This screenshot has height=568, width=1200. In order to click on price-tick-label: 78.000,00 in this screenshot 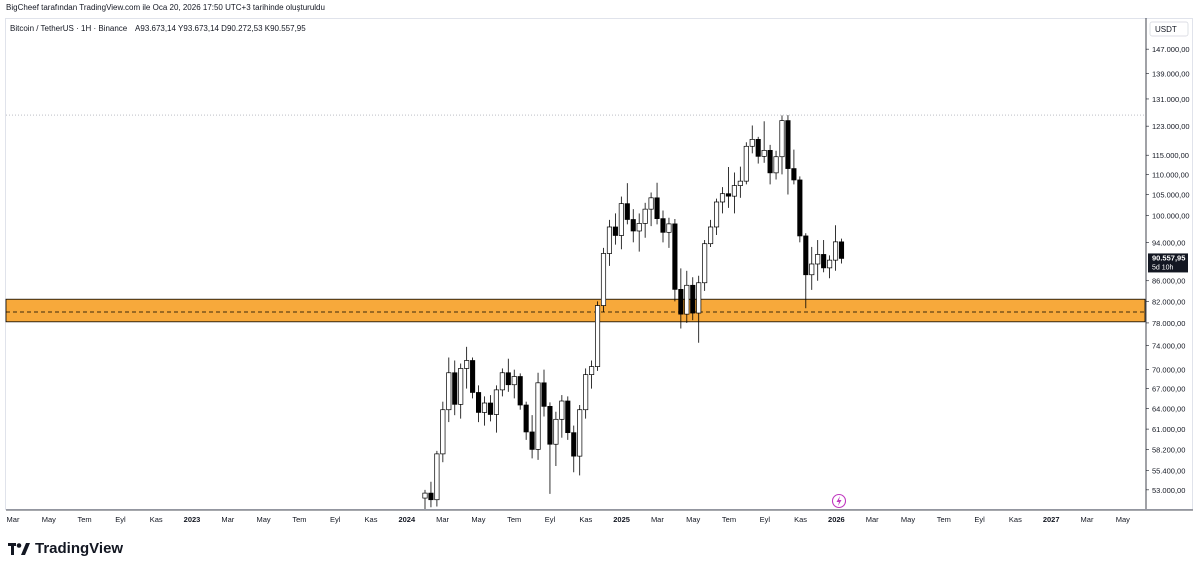, I will do `click(1168, 323)`.